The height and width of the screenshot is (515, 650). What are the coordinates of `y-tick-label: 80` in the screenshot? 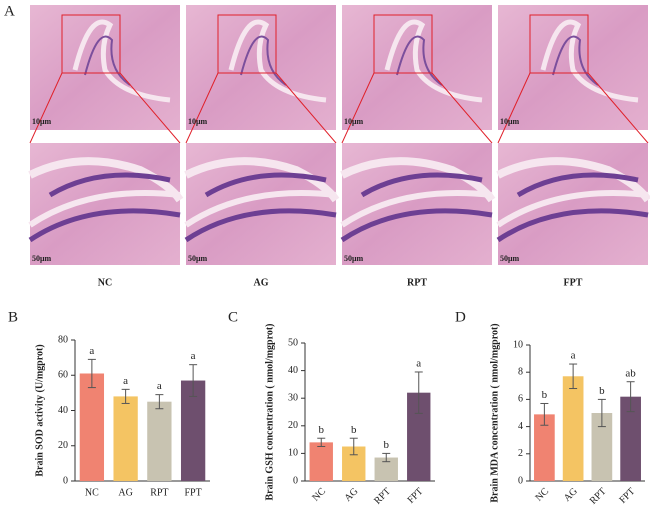 It's located at (63, 339).